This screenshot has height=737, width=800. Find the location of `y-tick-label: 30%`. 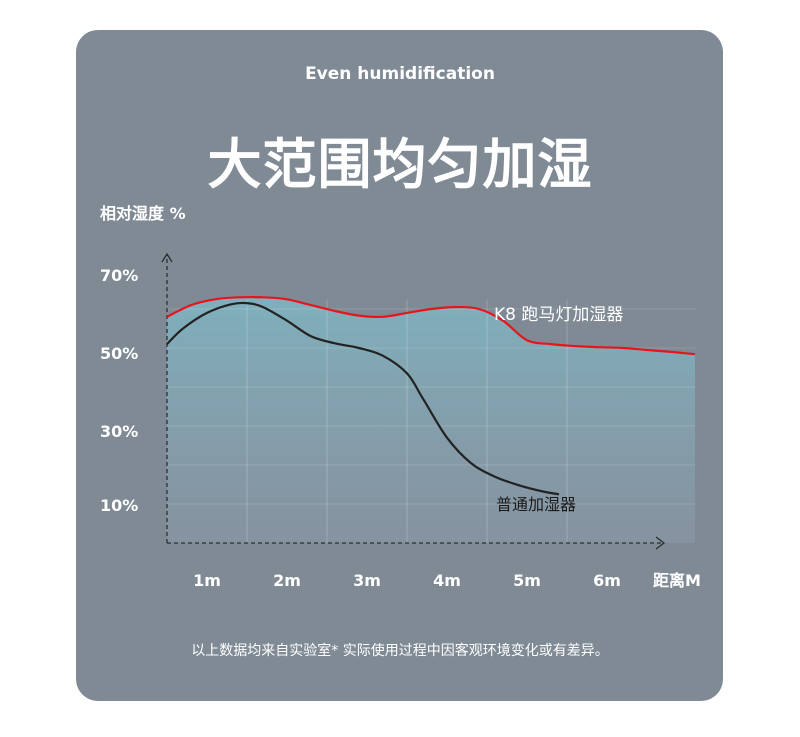

y-tick-label: 30% is located at coordinates (119, 431).